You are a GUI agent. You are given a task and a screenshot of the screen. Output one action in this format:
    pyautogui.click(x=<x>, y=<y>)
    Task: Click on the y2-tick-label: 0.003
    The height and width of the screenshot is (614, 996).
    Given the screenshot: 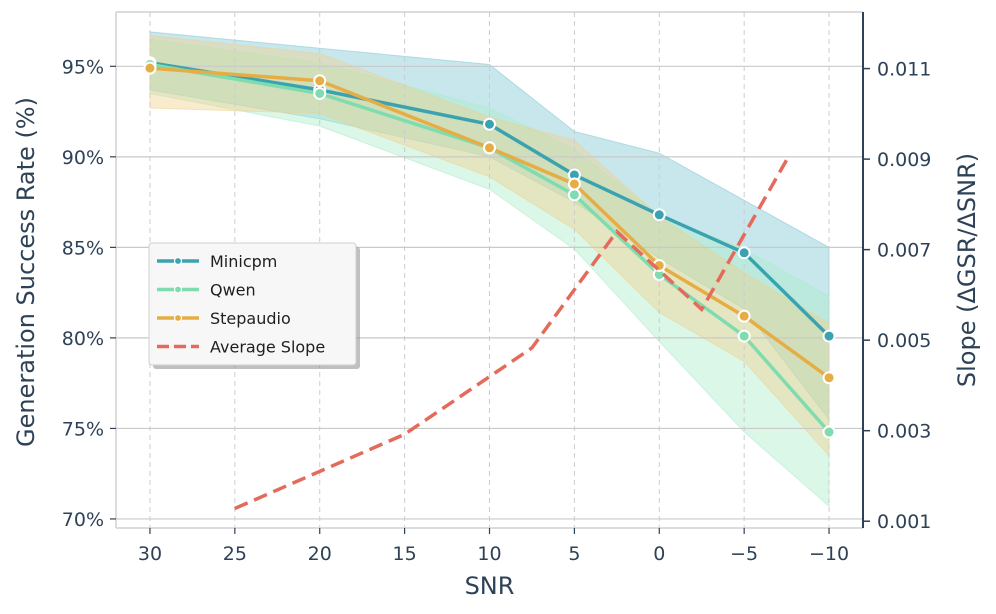 What is the action you would take?
    pyautogui.click(x=904, y=432)
    